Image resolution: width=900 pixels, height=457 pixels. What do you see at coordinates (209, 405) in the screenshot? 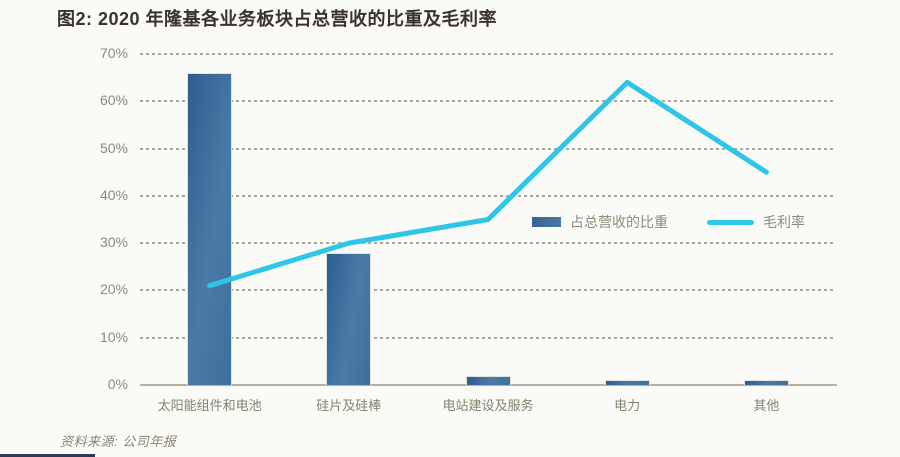
I see `x-category-label: 太阳能组件和电池` at bounding box center [209, 405].